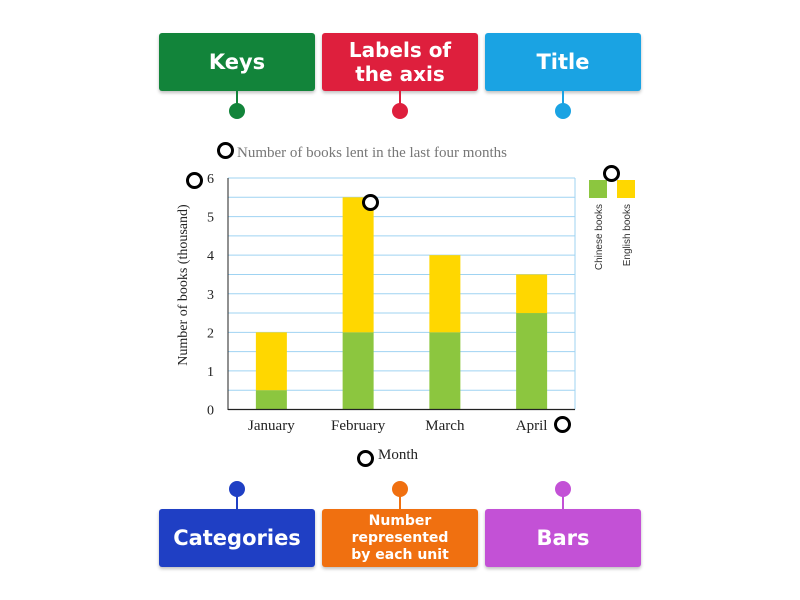 This screenshot has width=800, height=600. Describe the element at coordinates (370, 202) in the screenshot. I see `bars-hotspot` at that location.